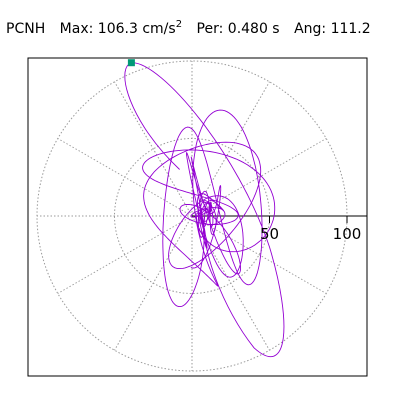  What do you see at coordinates (117, 29) in the screenshot?
I see `max-value: 106.3` at bounding box center [117, 29].